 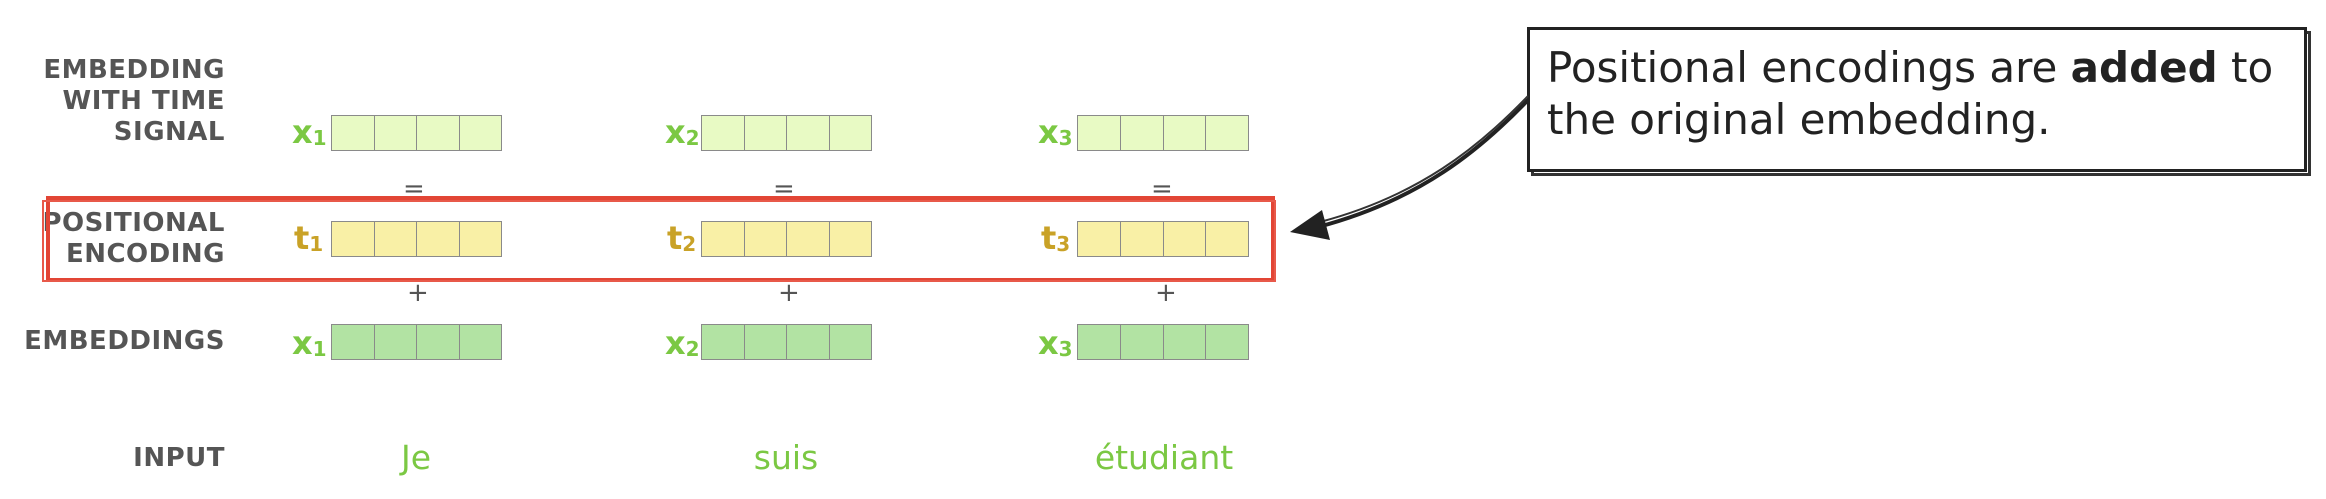 I want to click on callout-text-part: Positional encodings are, so click(x=1809, y=67).